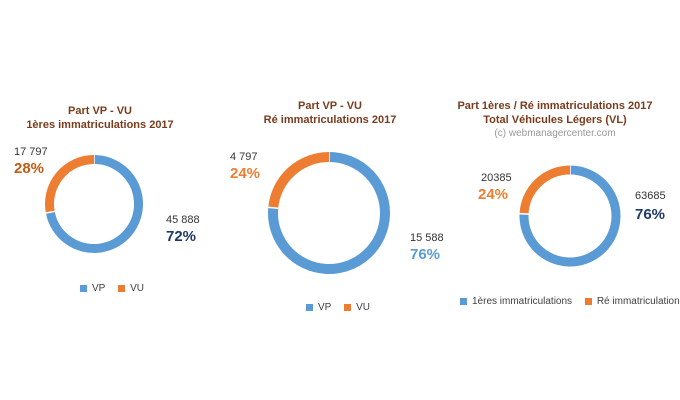 The image size is (680, 400). I want to click on chart-3-re-value-label: 20385, so click(496, 178).